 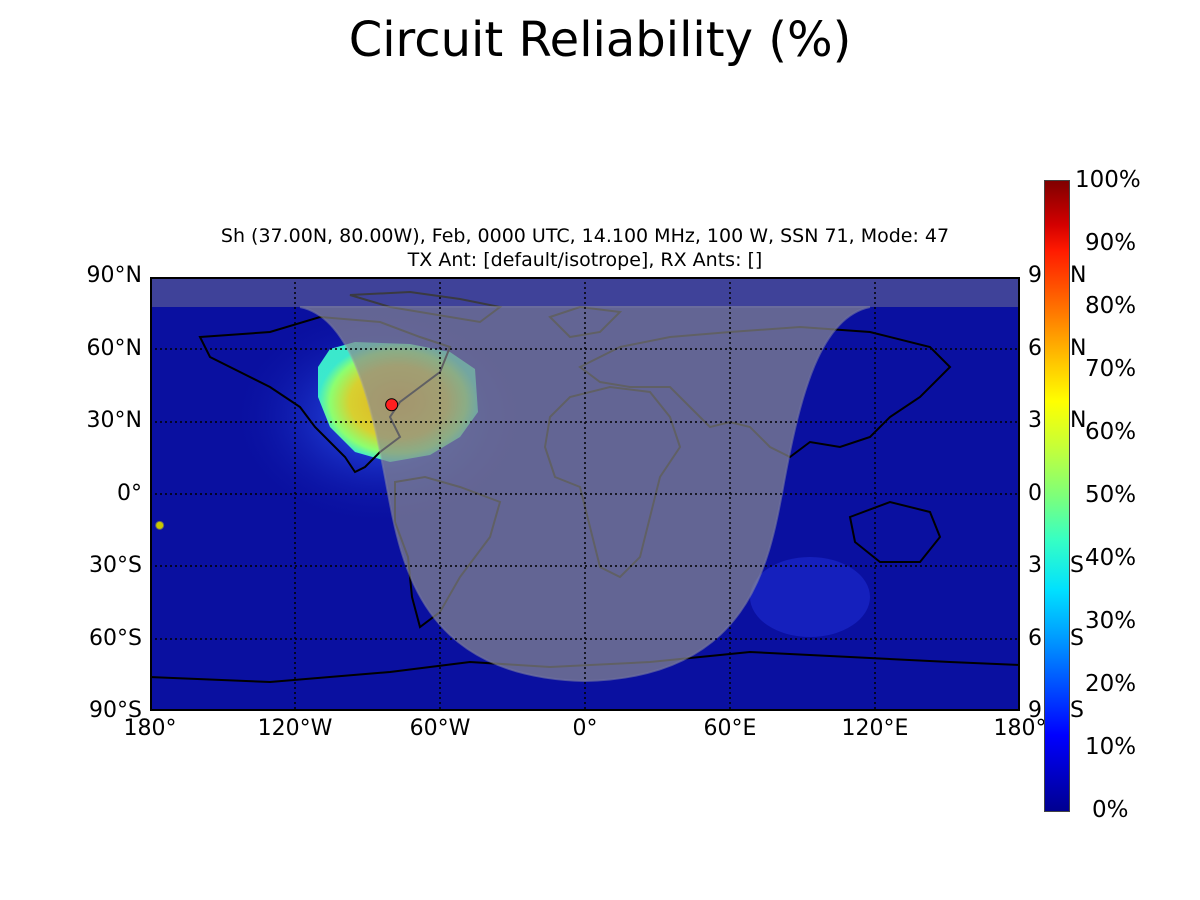 What do you see at coordinates (1057, 496) in the screenshot?
I see `colorbar` at bounding box center [1057, 496].